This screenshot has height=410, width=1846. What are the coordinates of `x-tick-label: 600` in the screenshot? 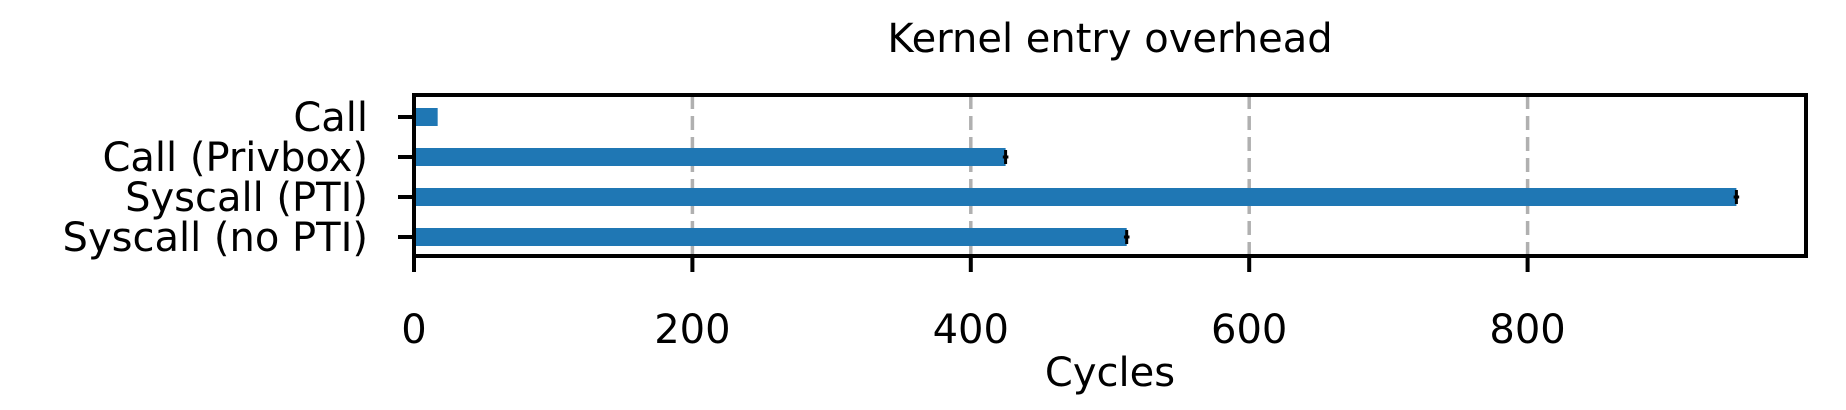 It's located at (1249, 330).